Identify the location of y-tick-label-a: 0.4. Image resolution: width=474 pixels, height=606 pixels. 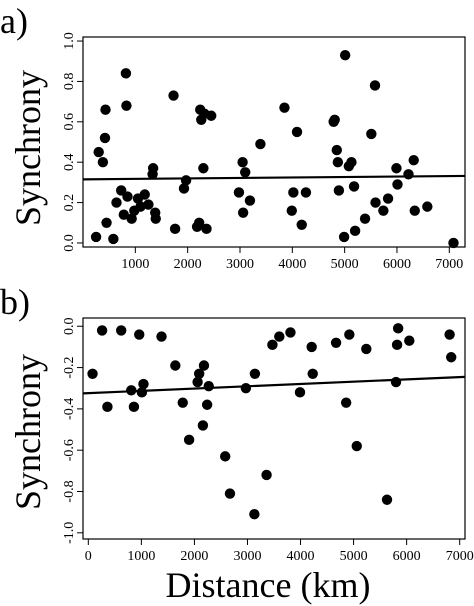
(69, 162).